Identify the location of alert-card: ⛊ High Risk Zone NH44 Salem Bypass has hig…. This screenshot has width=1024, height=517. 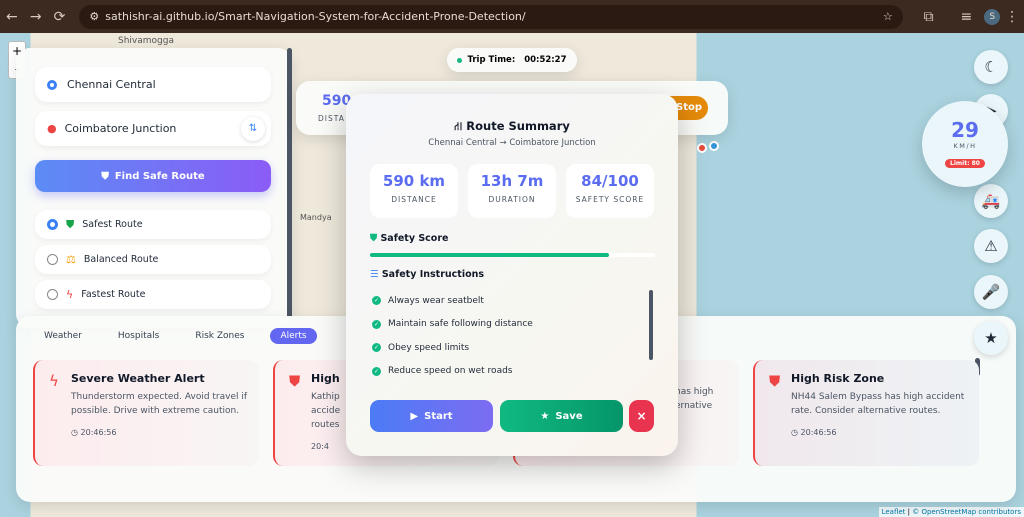
(866, 413).